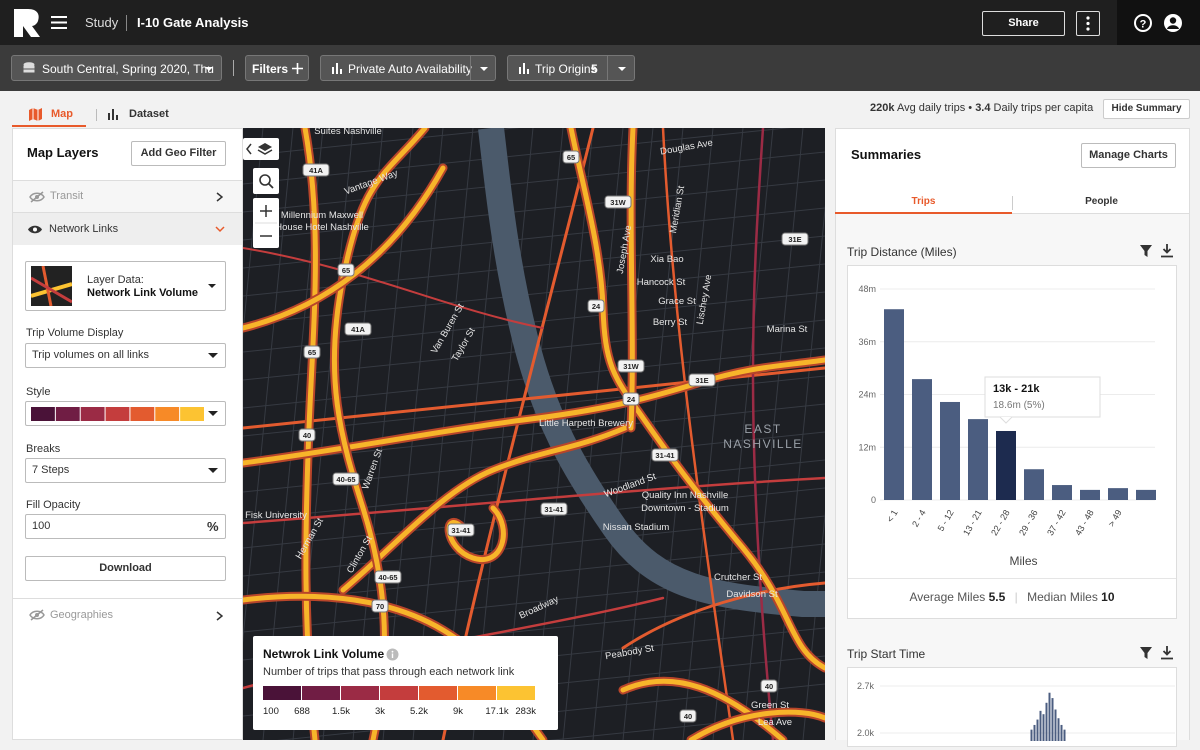 This screenshot has width=1200, height=750. Describe the element at coordinates (277, 68) in the screenshot. I see `filters-button: Filters` at that location.